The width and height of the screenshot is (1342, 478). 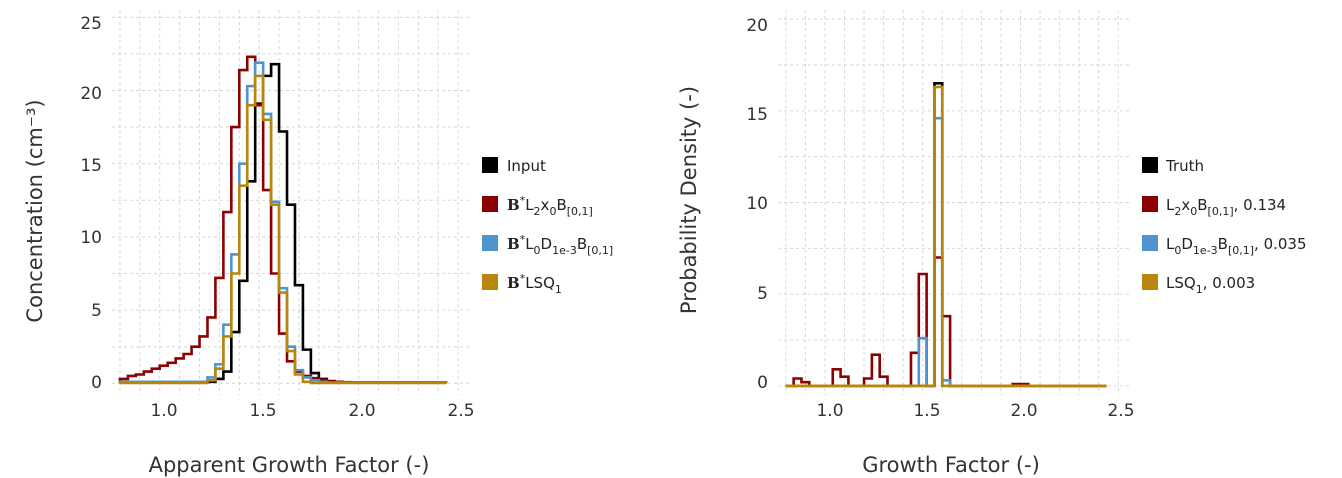 What do you see at coordinates (35, 210) in the screenshot?
I see `left-y-axis-label: Concentration (cm⁻³)` at bounding box center [35, 210].